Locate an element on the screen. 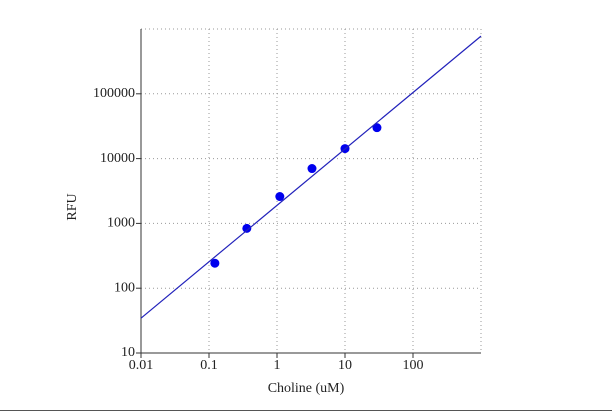 Image resolution: width=612 pixels, height=413 pixels. x-axis-label: Choline (uM) is located at coordinates (306, 388).